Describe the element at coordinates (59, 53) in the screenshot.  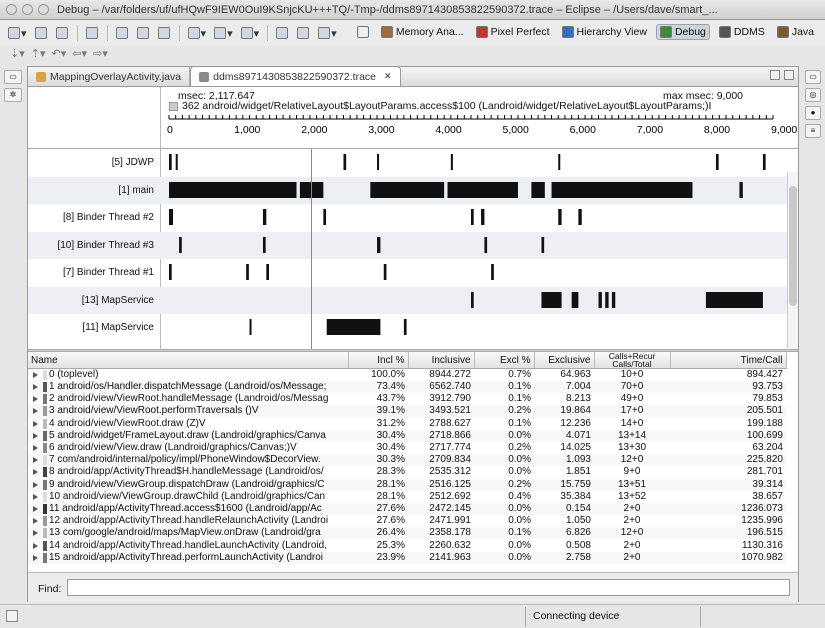
I see `last-edit-location-button: ↶▾` at that location.